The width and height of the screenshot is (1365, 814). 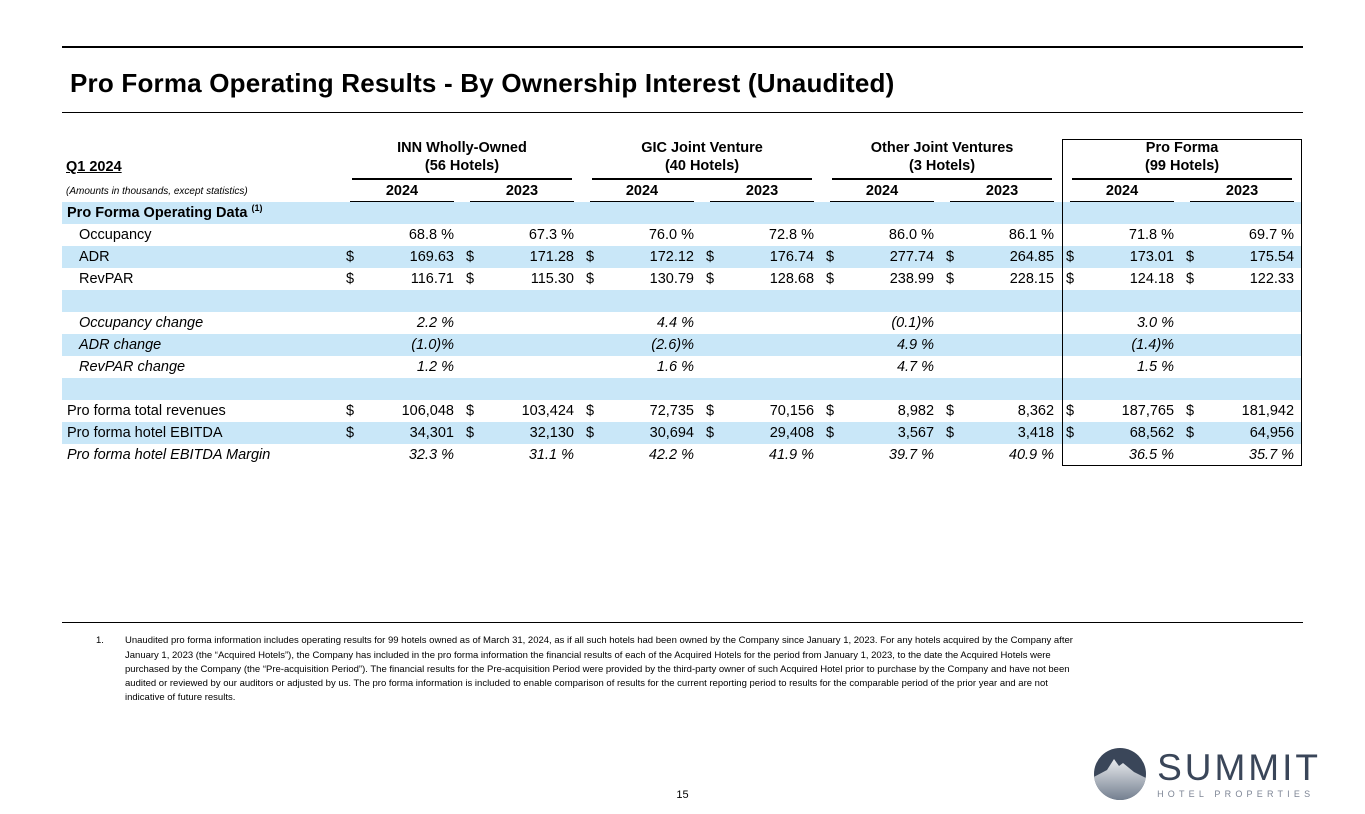 What do you see at coordinates (675, 367) in the screenshot?
I see `value-cell: 1.6 %` at bounding box center [675, 367].